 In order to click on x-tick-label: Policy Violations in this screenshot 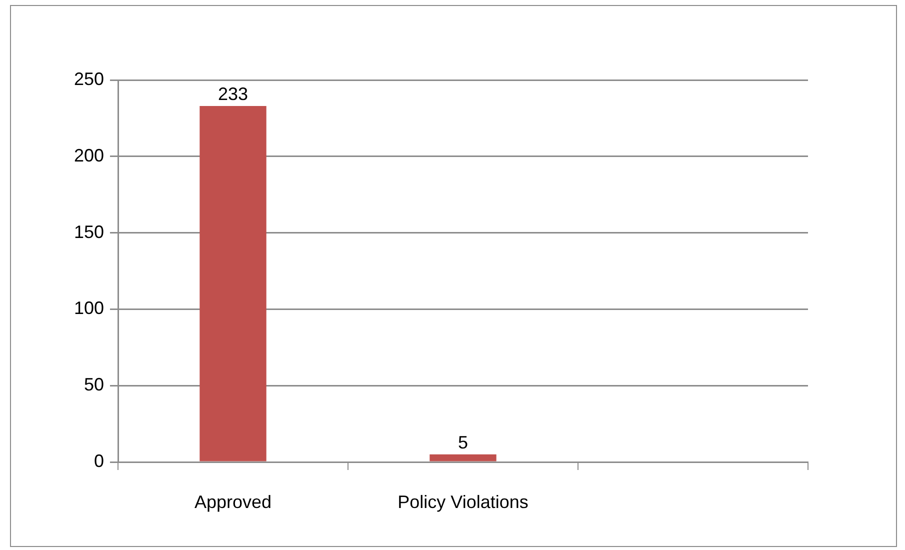, I will do `click(463, 502)`.